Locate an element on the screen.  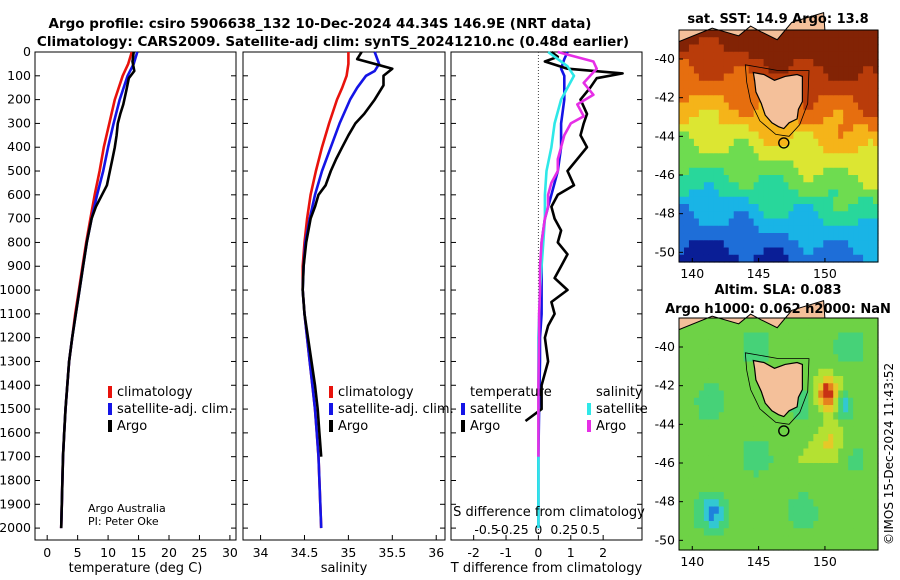
map-frame is located at coordinates (778, 146).